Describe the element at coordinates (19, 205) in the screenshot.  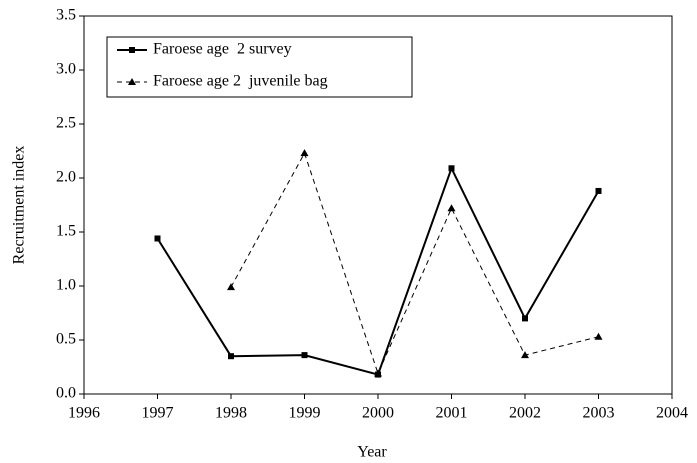
I see `y-axis-label: Recruitment index` at that location.